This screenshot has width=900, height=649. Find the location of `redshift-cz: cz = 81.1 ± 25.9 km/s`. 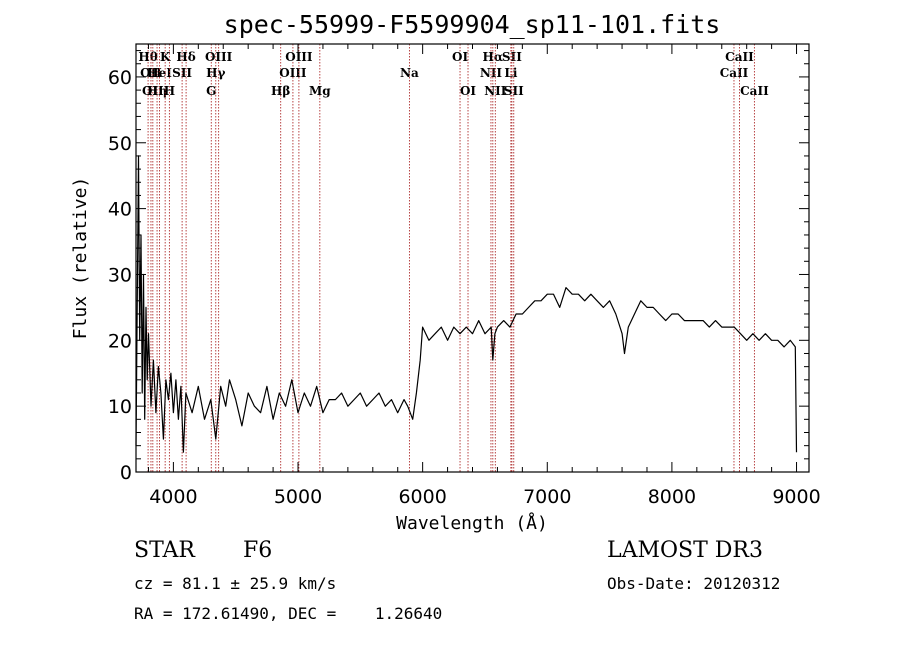

redshift-cz: cz = 81.1 ± 25.9 km/s is located at coordinates (235, 583).